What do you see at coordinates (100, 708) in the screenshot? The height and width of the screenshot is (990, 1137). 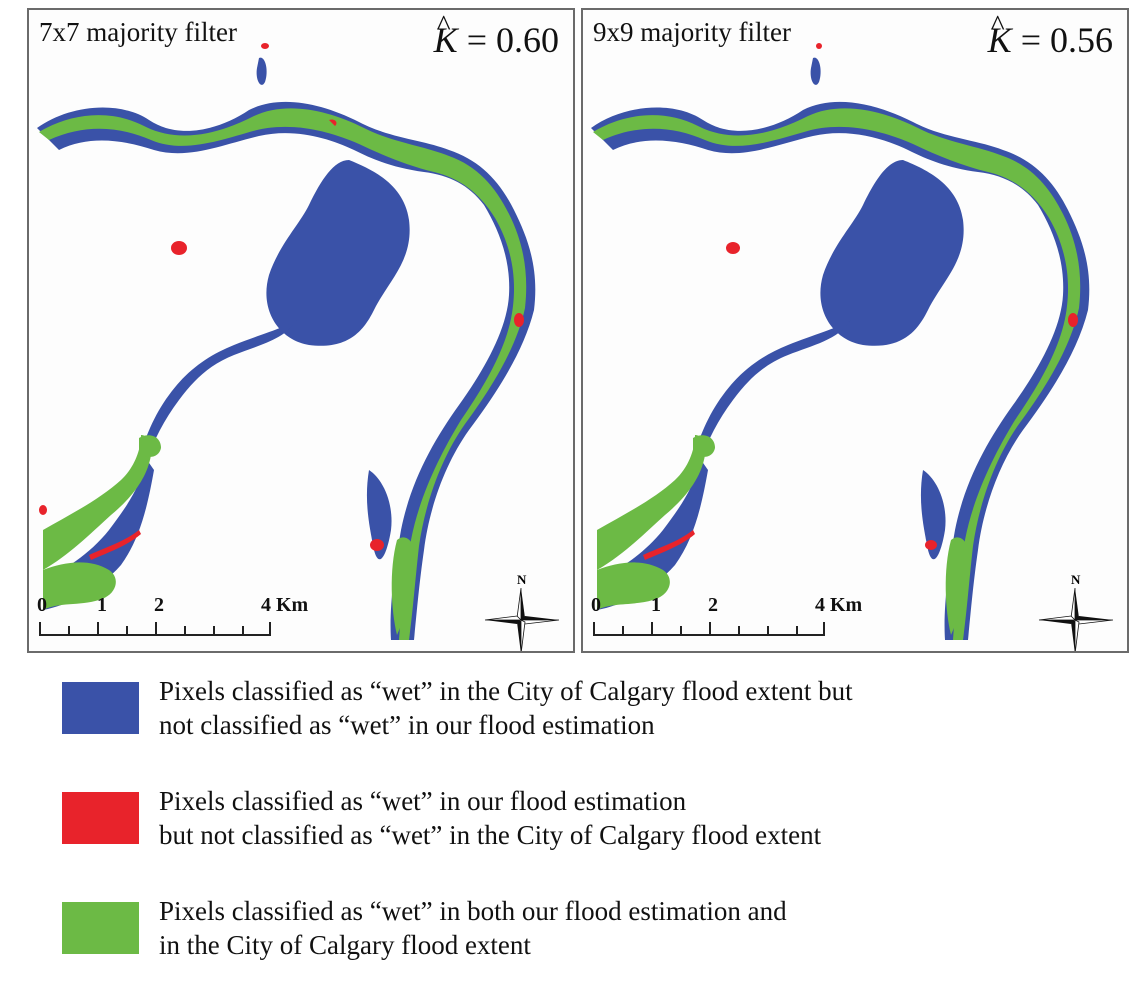 I see `legend-swatch-blue` at bounding box center [100, 708].